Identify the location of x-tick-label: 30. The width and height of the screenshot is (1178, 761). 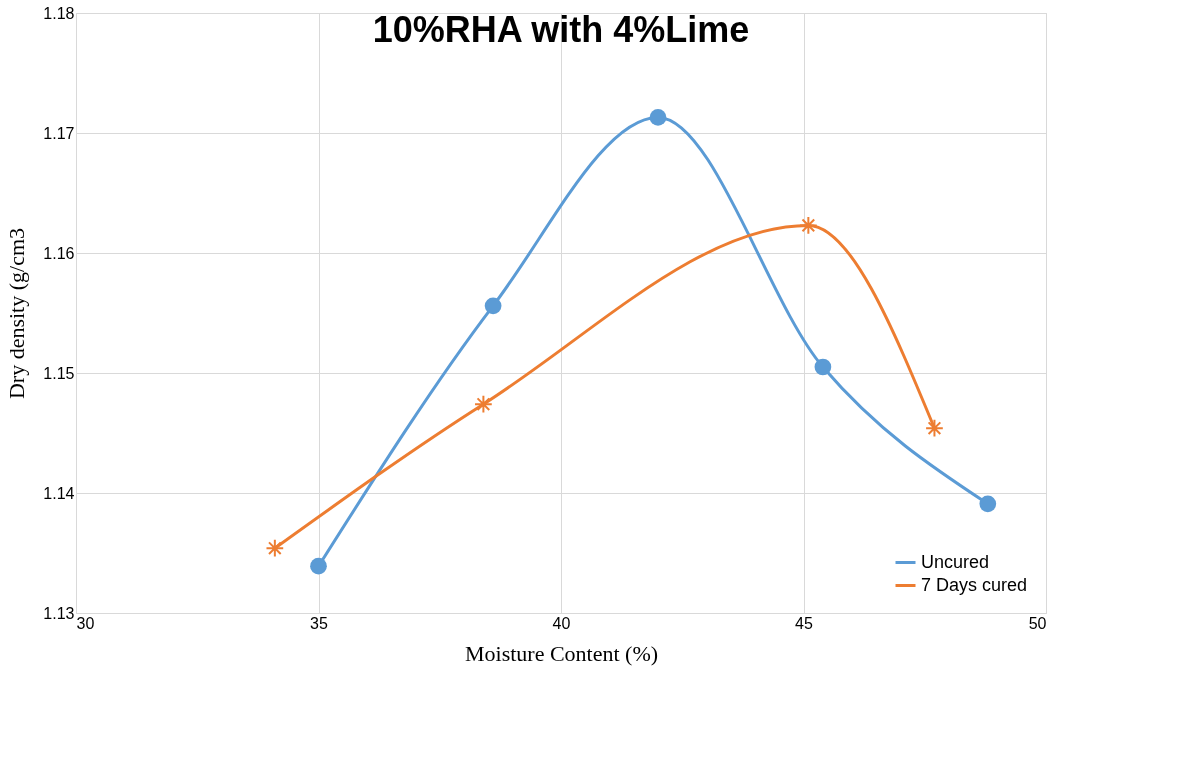
(85, 623).